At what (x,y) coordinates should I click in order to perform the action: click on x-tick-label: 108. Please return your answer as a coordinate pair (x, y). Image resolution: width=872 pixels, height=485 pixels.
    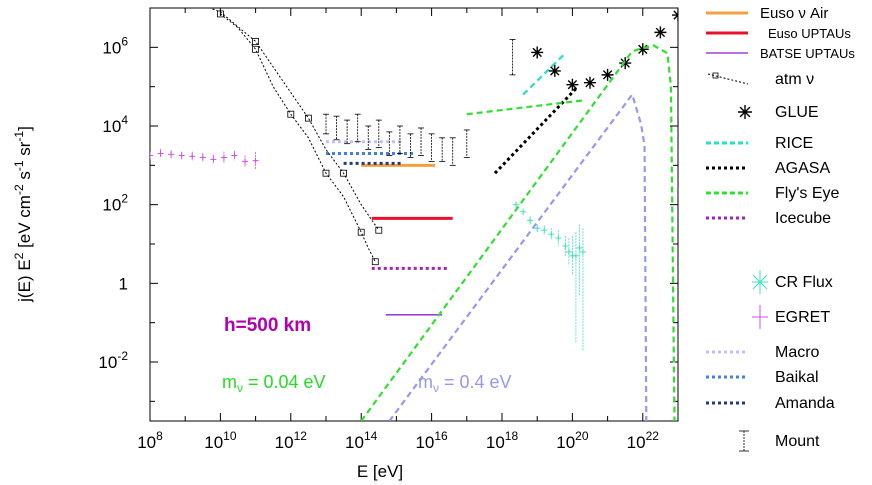
    Looking at the image, I should click on (150, 440).